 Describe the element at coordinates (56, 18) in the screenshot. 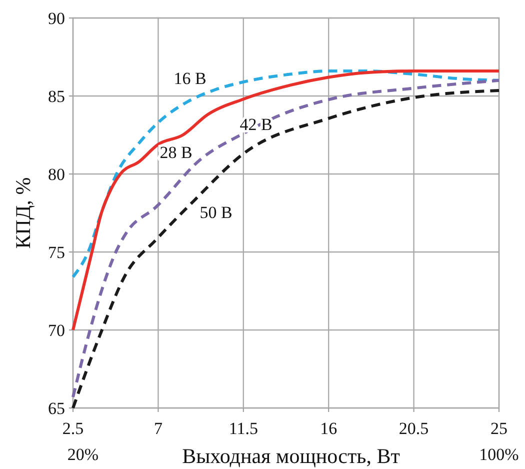

I see `y-tick-label: 90` at that location.